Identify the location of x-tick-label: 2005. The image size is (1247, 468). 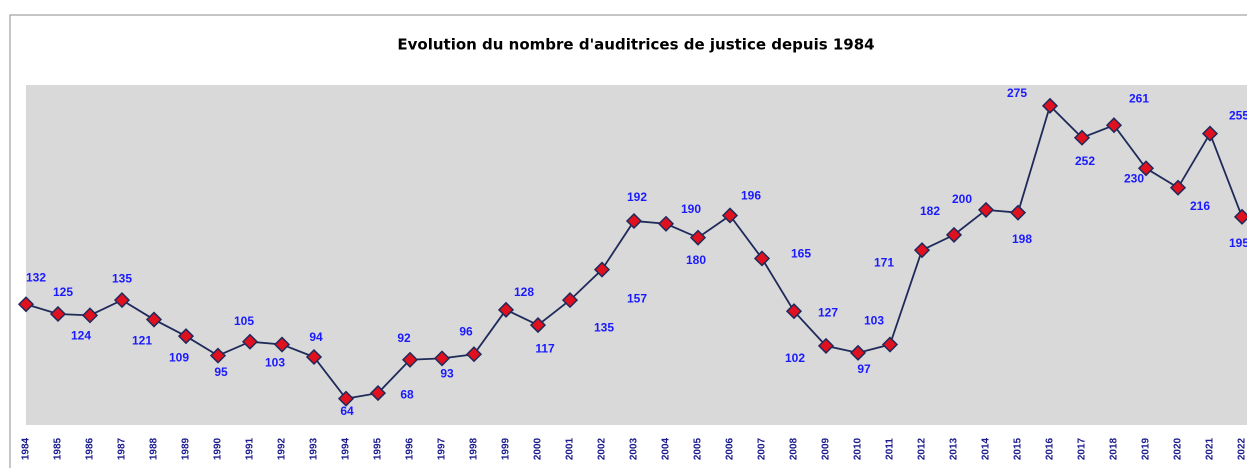
(698, 448).